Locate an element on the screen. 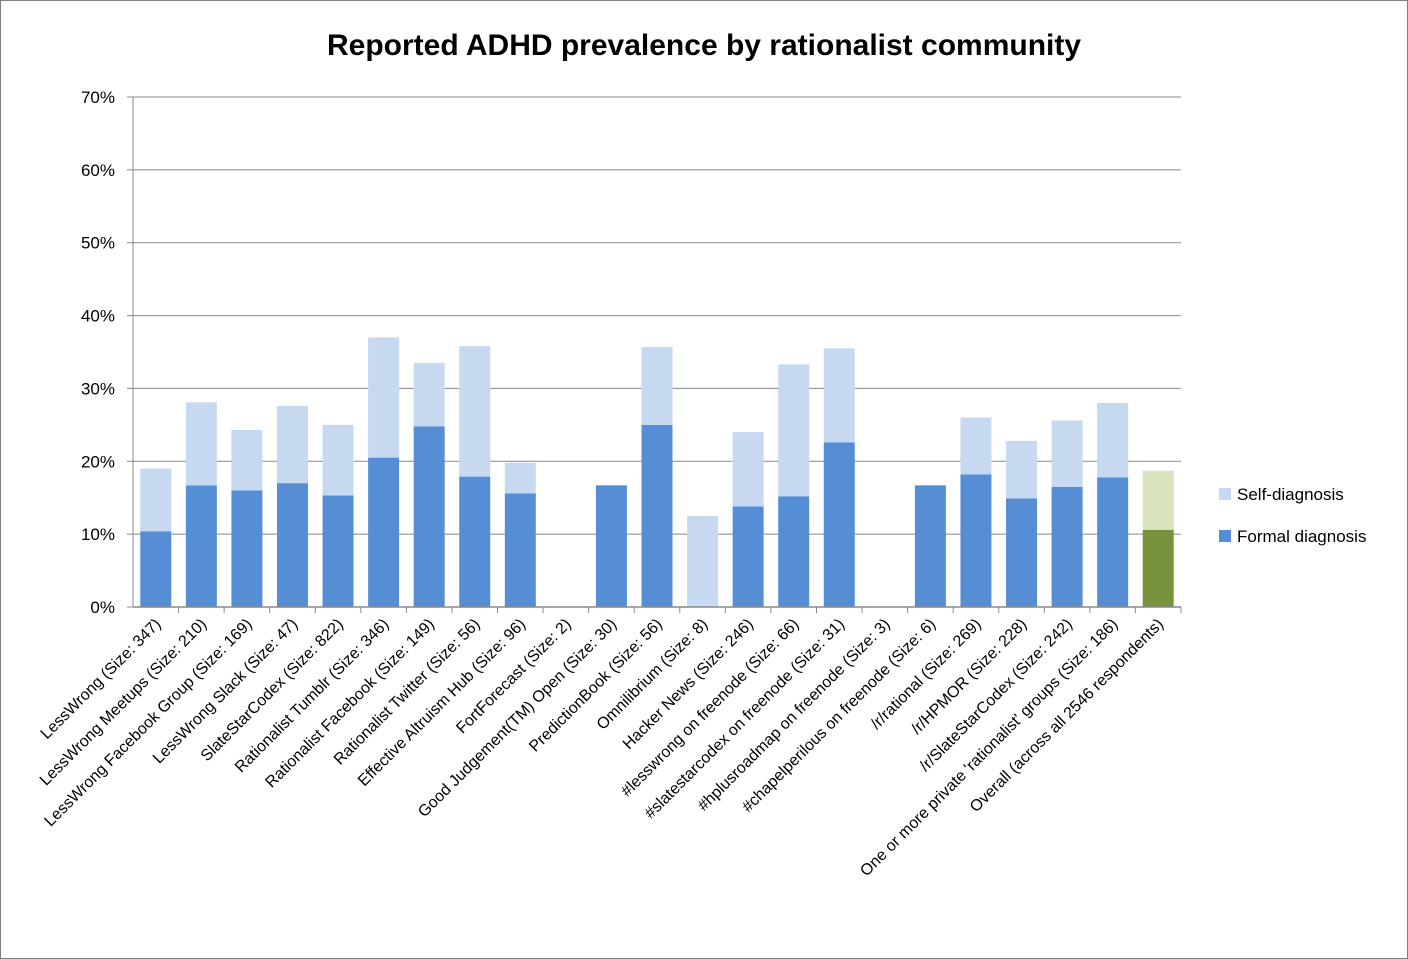  y-tick-label: 10% is located at coordinates (98, 534).